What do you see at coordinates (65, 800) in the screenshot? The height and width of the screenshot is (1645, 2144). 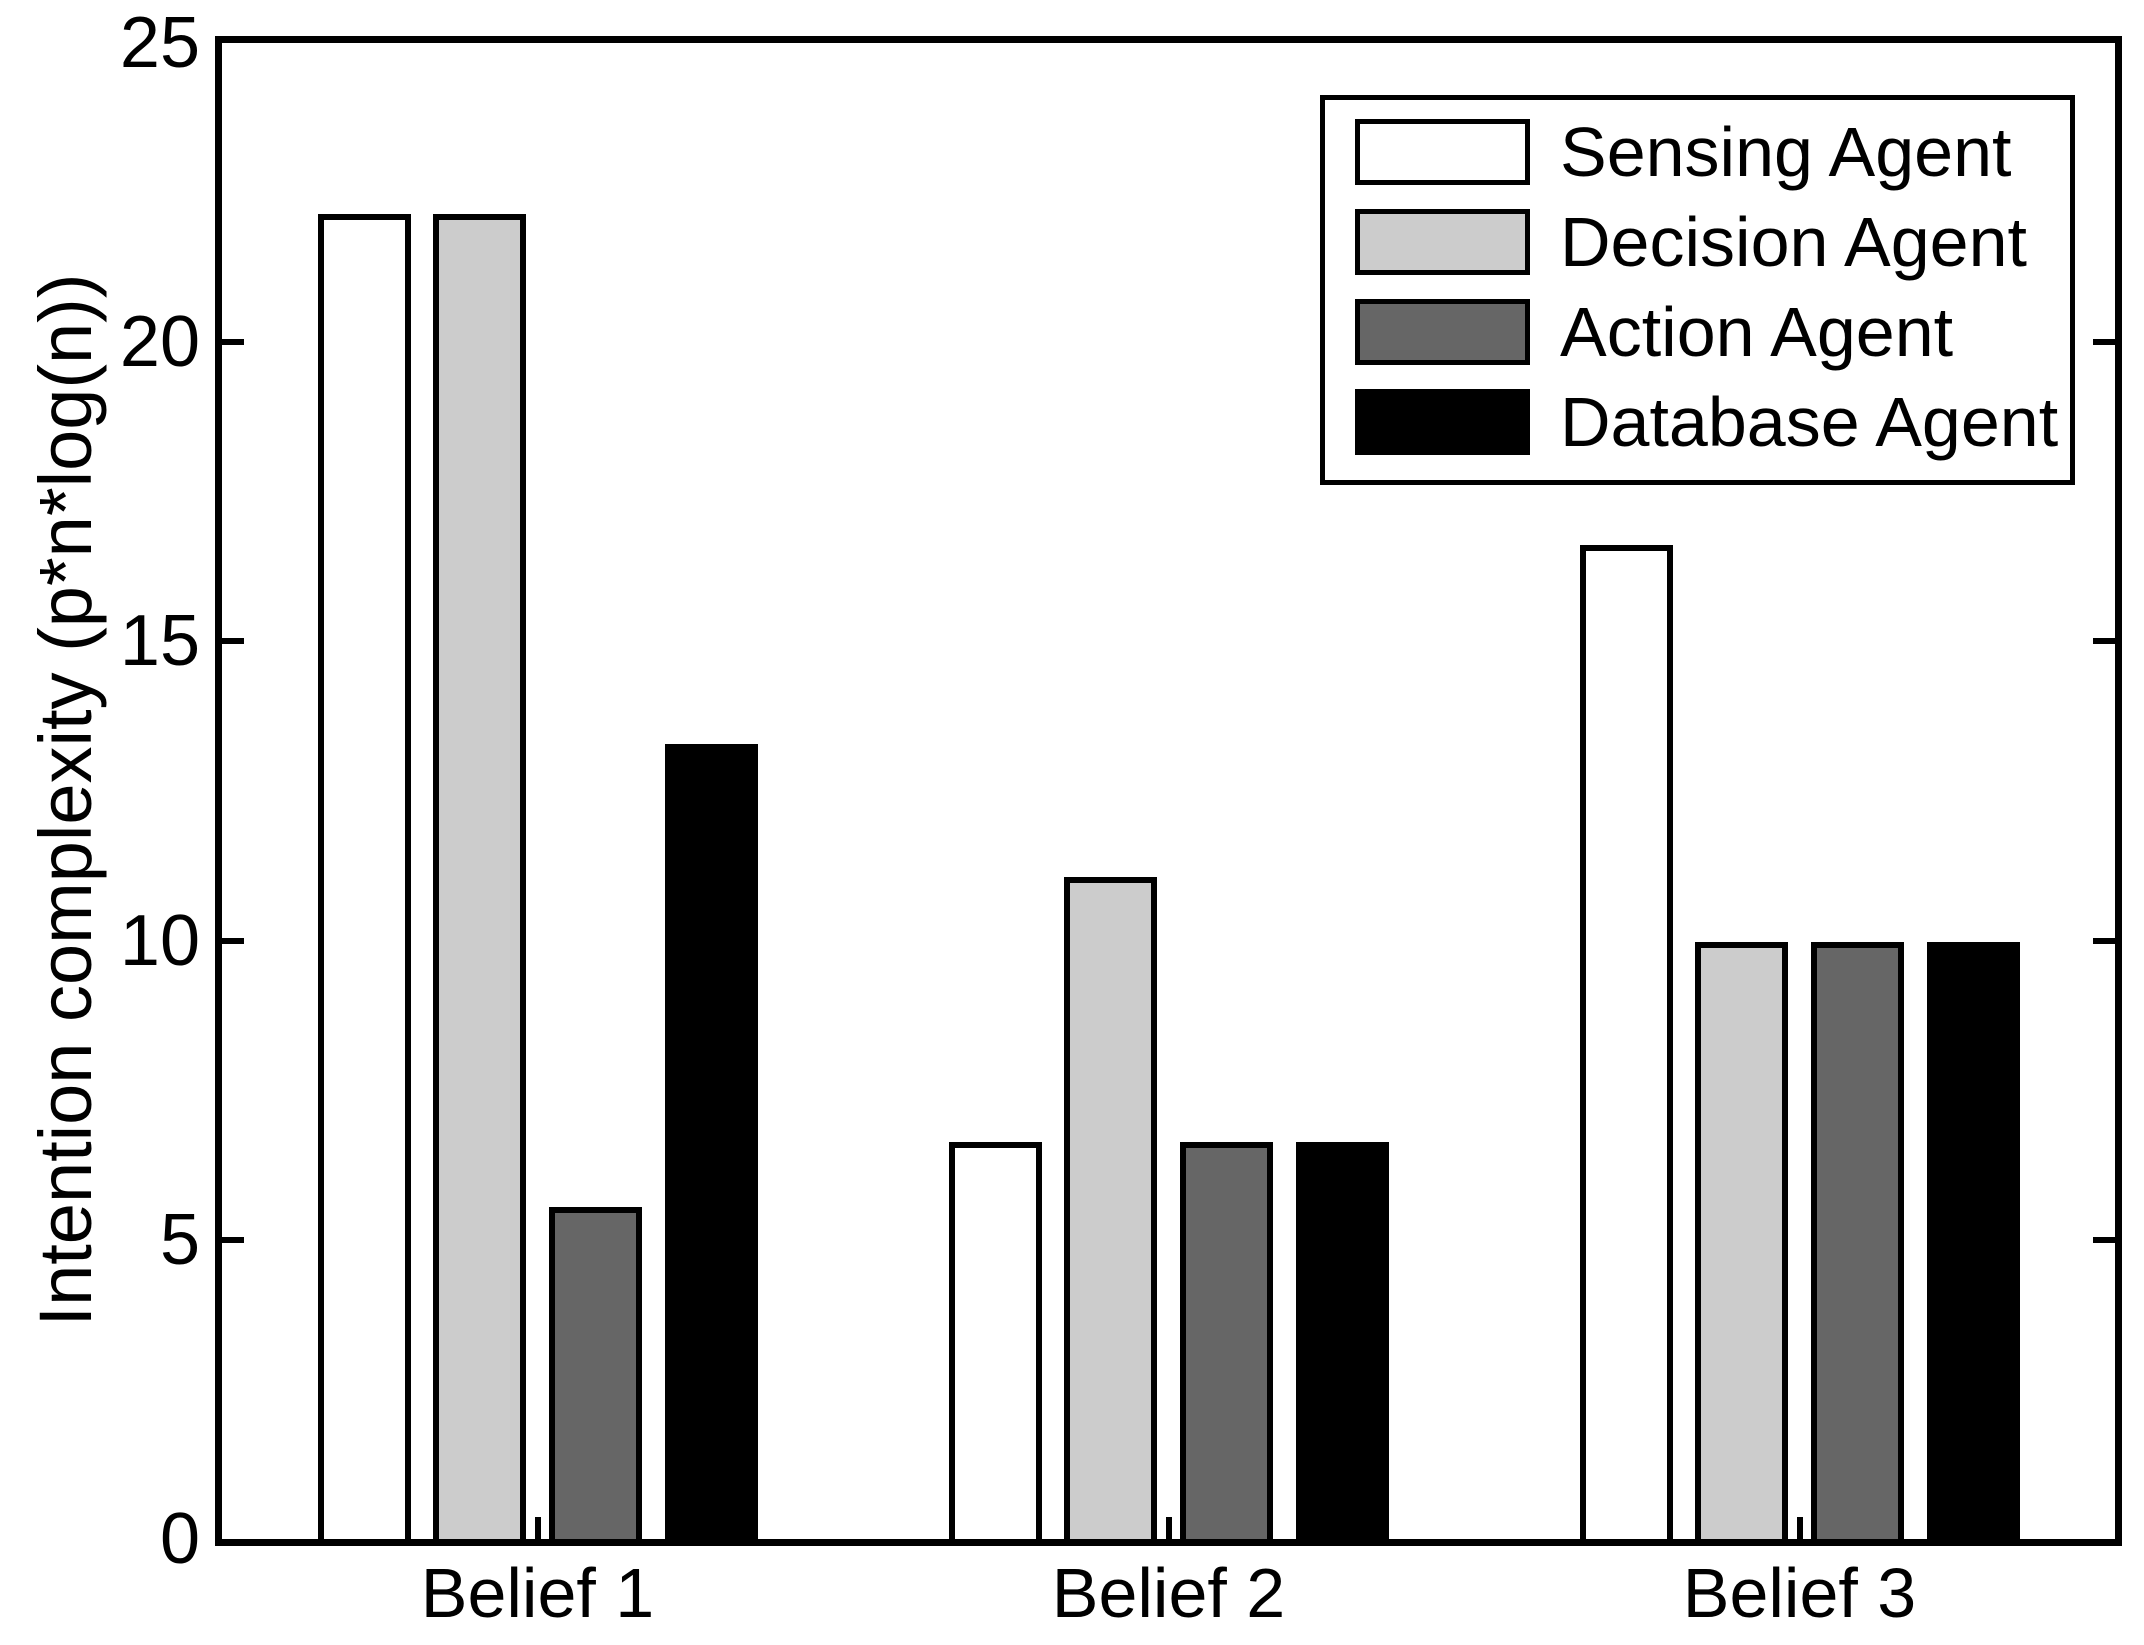 I see `y-axis-title: Intention complexity (p*n*log(n))` at bounding box center [65, 800].